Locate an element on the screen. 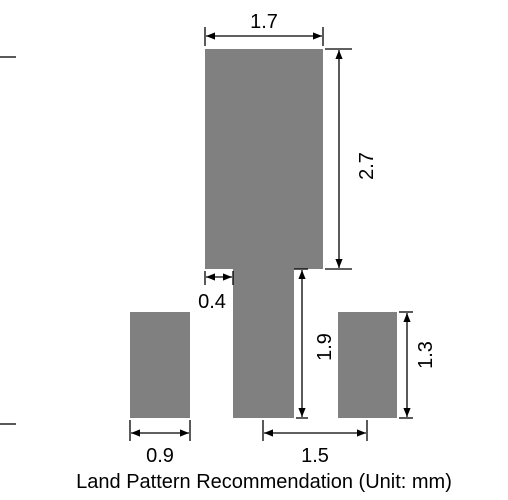 The width and height of the screenshot is (508, 500). dimension-top-height: 2.7 is located at coordinates (351, 159).